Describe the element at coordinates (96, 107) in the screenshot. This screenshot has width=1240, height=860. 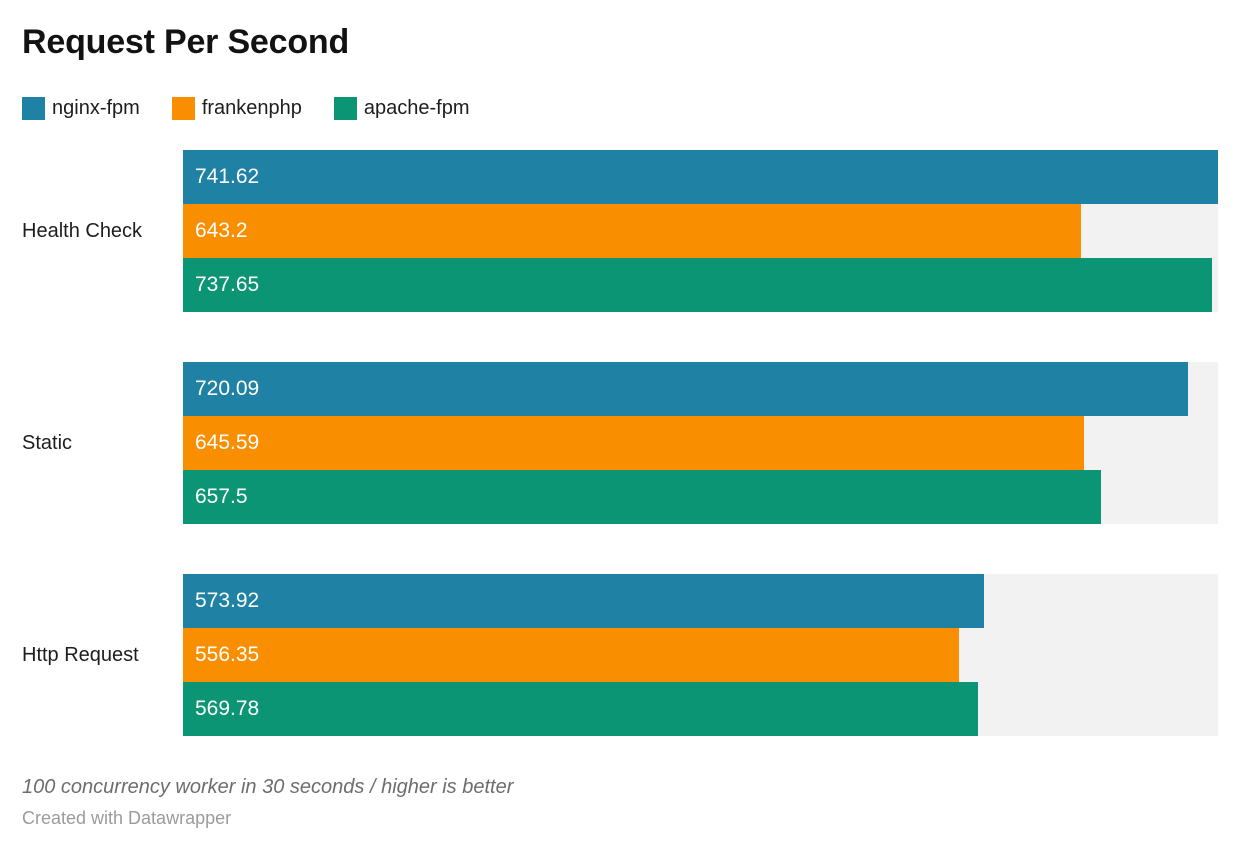
I see `legend-label: nginx-fpm` at that location.